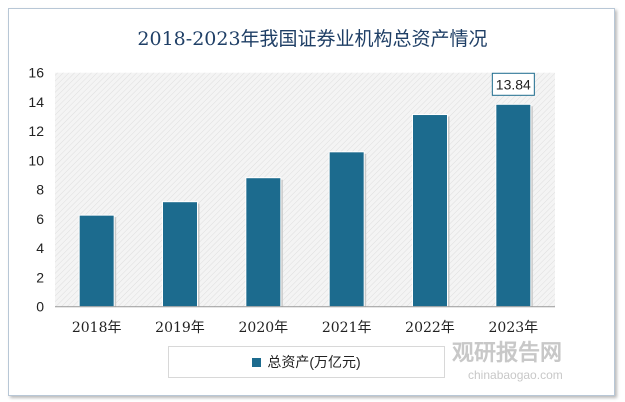 The height and width of the screenshot is (402, 625). What do you see at coordinates (40, 248) in the screenshot?
I see `y-tick-label: 4` at bounding box center [40, 248].